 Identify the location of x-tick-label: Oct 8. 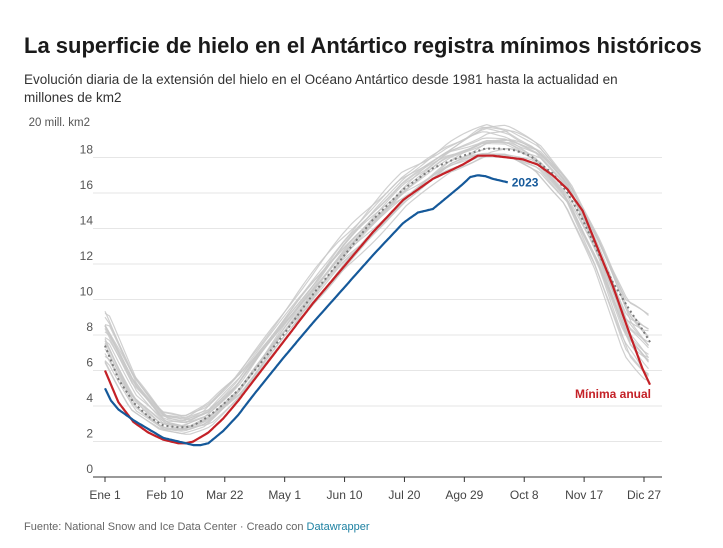
(524, 495).